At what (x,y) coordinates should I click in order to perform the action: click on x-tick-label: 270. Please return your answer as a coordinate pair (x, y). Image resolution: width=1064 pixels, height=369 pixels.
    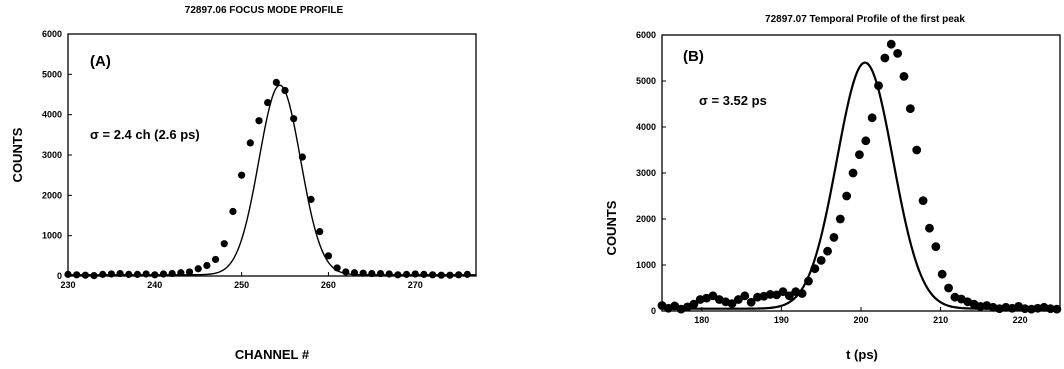
    Looking at the image, I should click on (415, 285).